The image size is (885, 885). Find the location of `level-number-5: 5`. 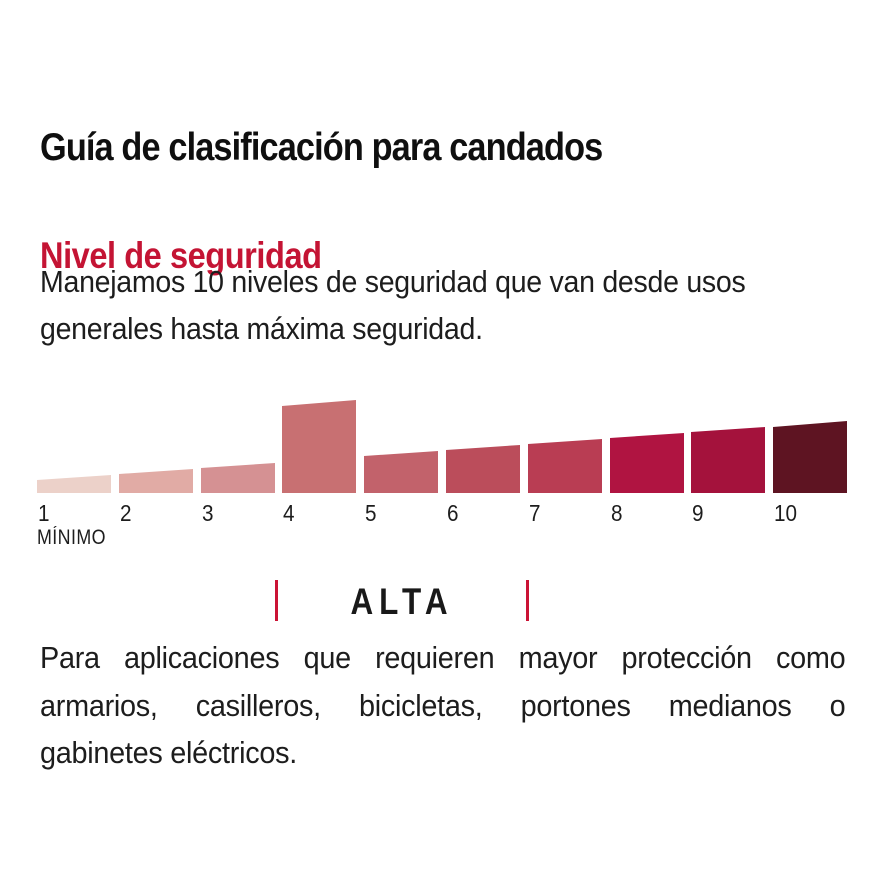

level-number-5: 5 is located at coordinates (371, 513).